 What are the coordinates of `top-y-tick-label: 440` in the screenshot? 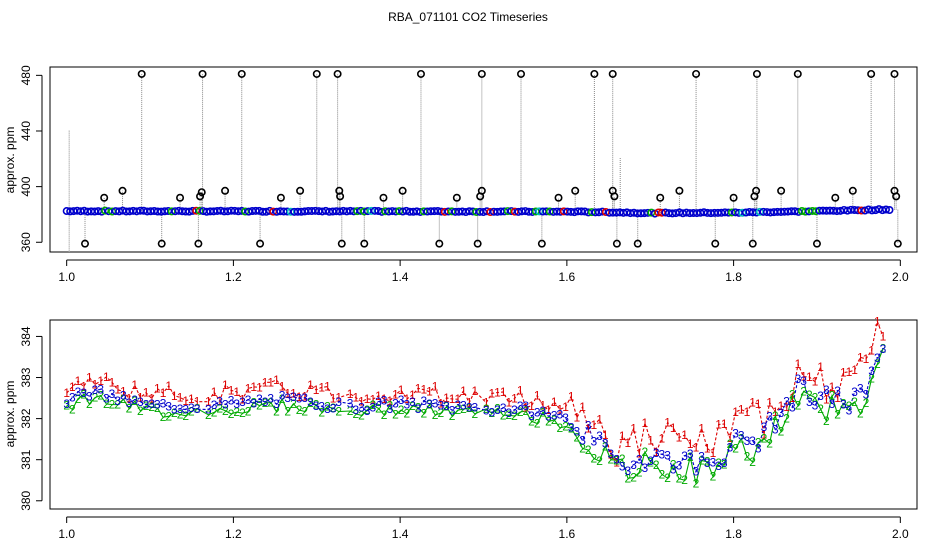 It's located at (26, 131).